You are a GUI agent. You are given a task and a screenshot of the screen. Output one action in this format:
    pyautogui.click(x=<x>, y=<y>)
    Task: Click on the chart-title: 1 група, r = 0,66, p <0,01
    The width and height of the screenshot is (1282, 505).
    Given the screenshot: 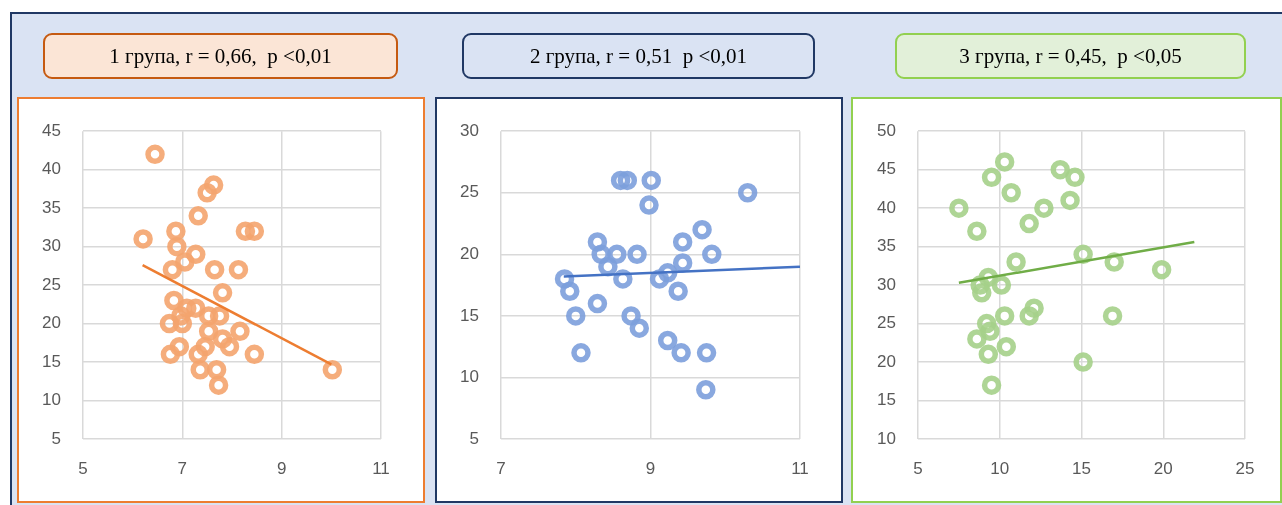 What is the action you would take?
    pyautogui.click(x=220, y=56)
    